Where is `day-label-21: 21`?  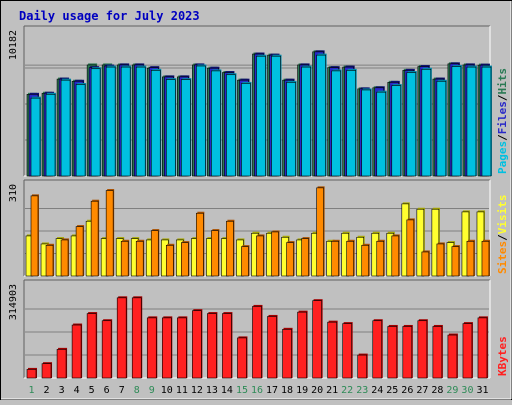 day-label-21: 21 is located at coordinates (332, 390).